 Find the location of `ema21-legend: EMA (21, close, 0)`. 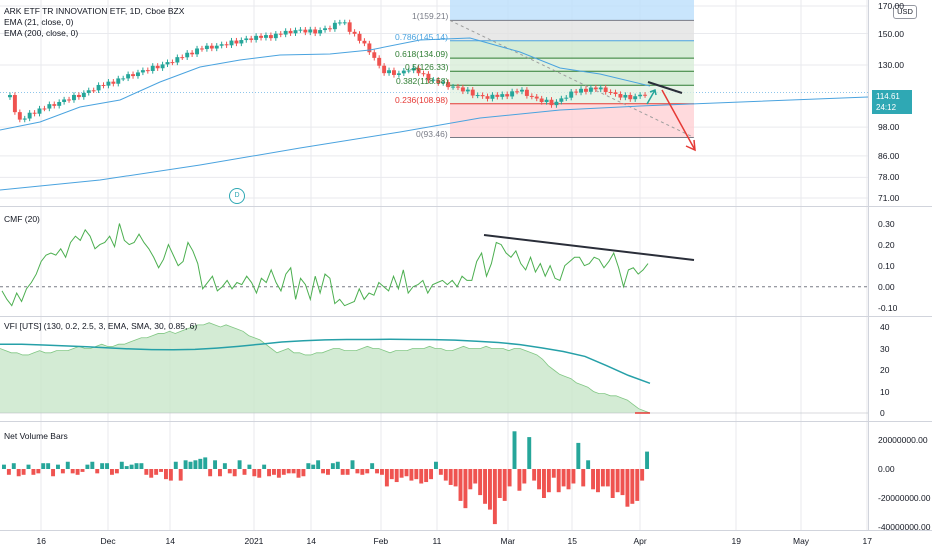

ema21-legend: EMA (21, close, 0) is located at coordinates (39, 22).